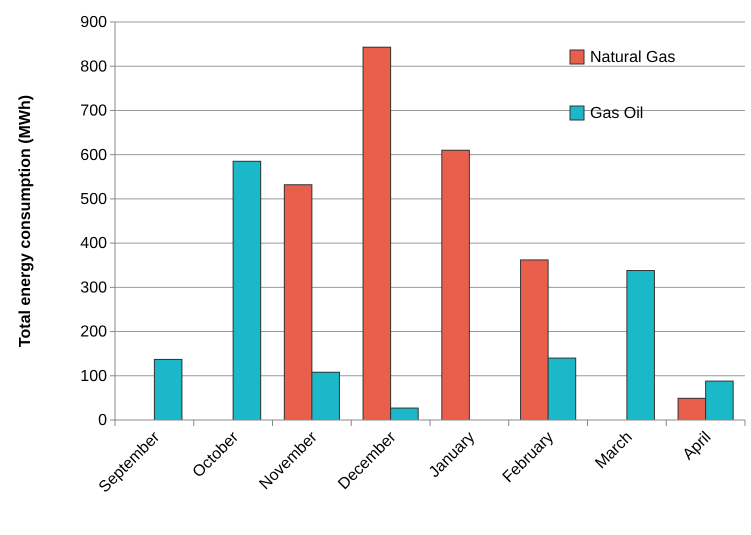  Describe the element at coordinates (617, 113) in the screenshot. I see `legend-label: Gas Oil` at that location.